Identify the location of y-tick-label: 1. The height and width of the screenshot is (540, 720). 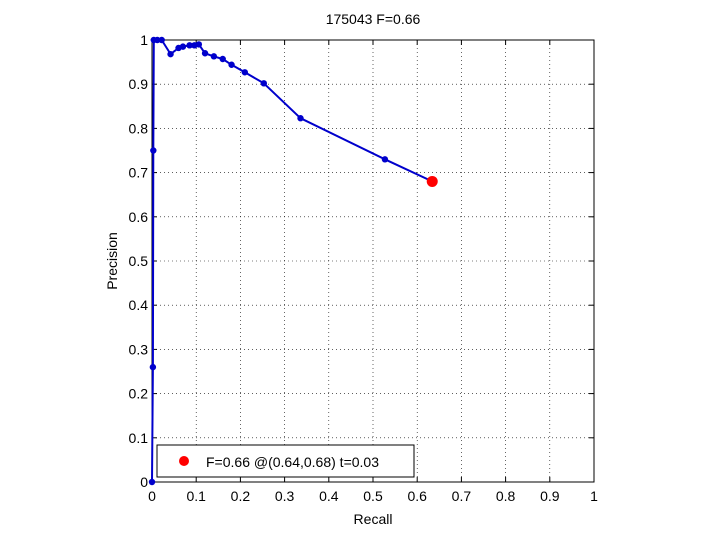
(144, 40).